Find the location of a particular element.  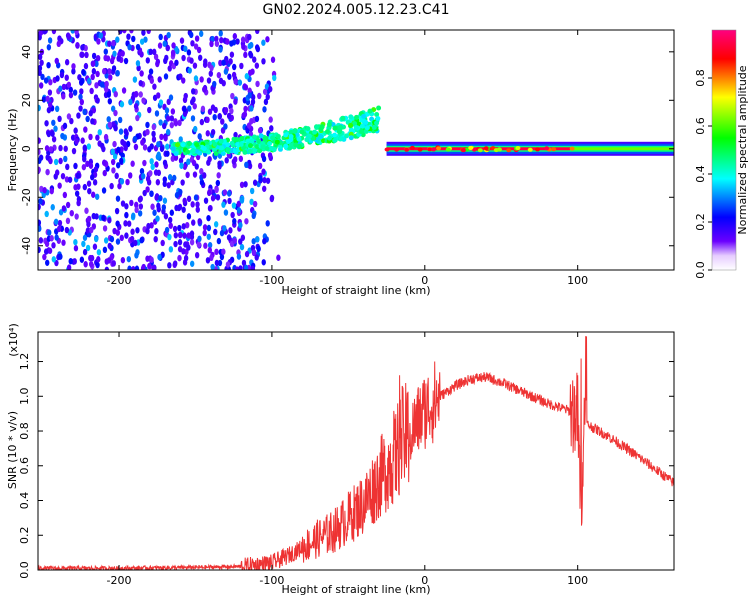

spectrogram-x-tick-label: 100 is located at coordinates (577, 280).